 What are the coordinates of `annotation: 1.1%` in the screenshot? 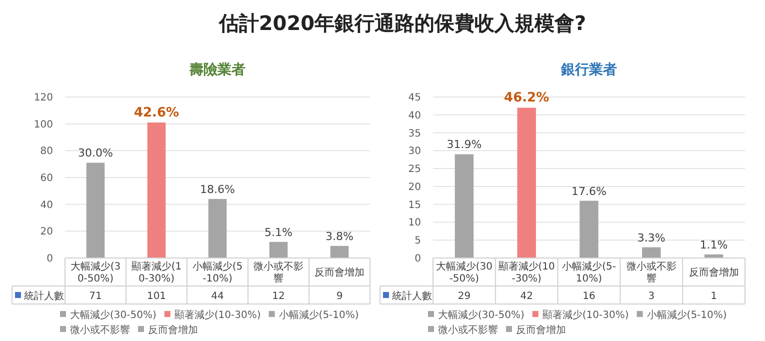 It's located at (714, 245).